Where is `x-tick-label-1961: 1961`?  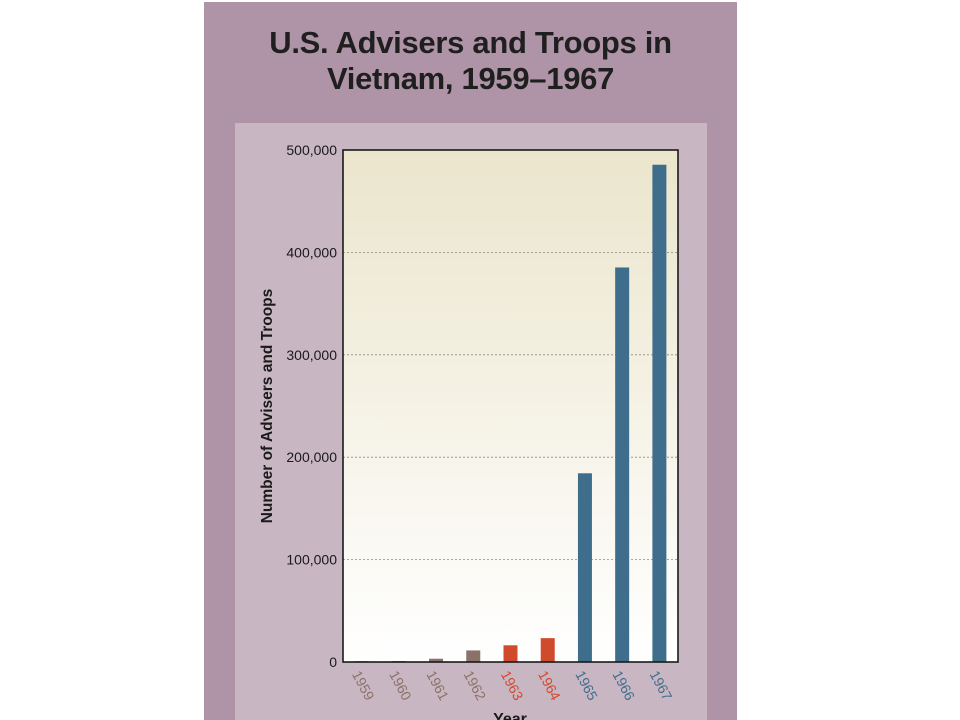
x-tick-label-1961: 1961 is located at coordinates (437, 685).